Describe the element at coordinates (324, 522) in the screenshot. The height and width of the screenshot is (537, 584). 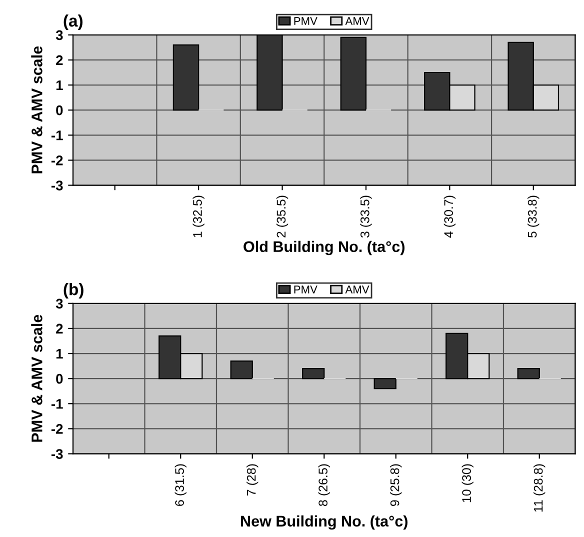
I see `x-axis-title: New Building No. (ta°c)` at that location.